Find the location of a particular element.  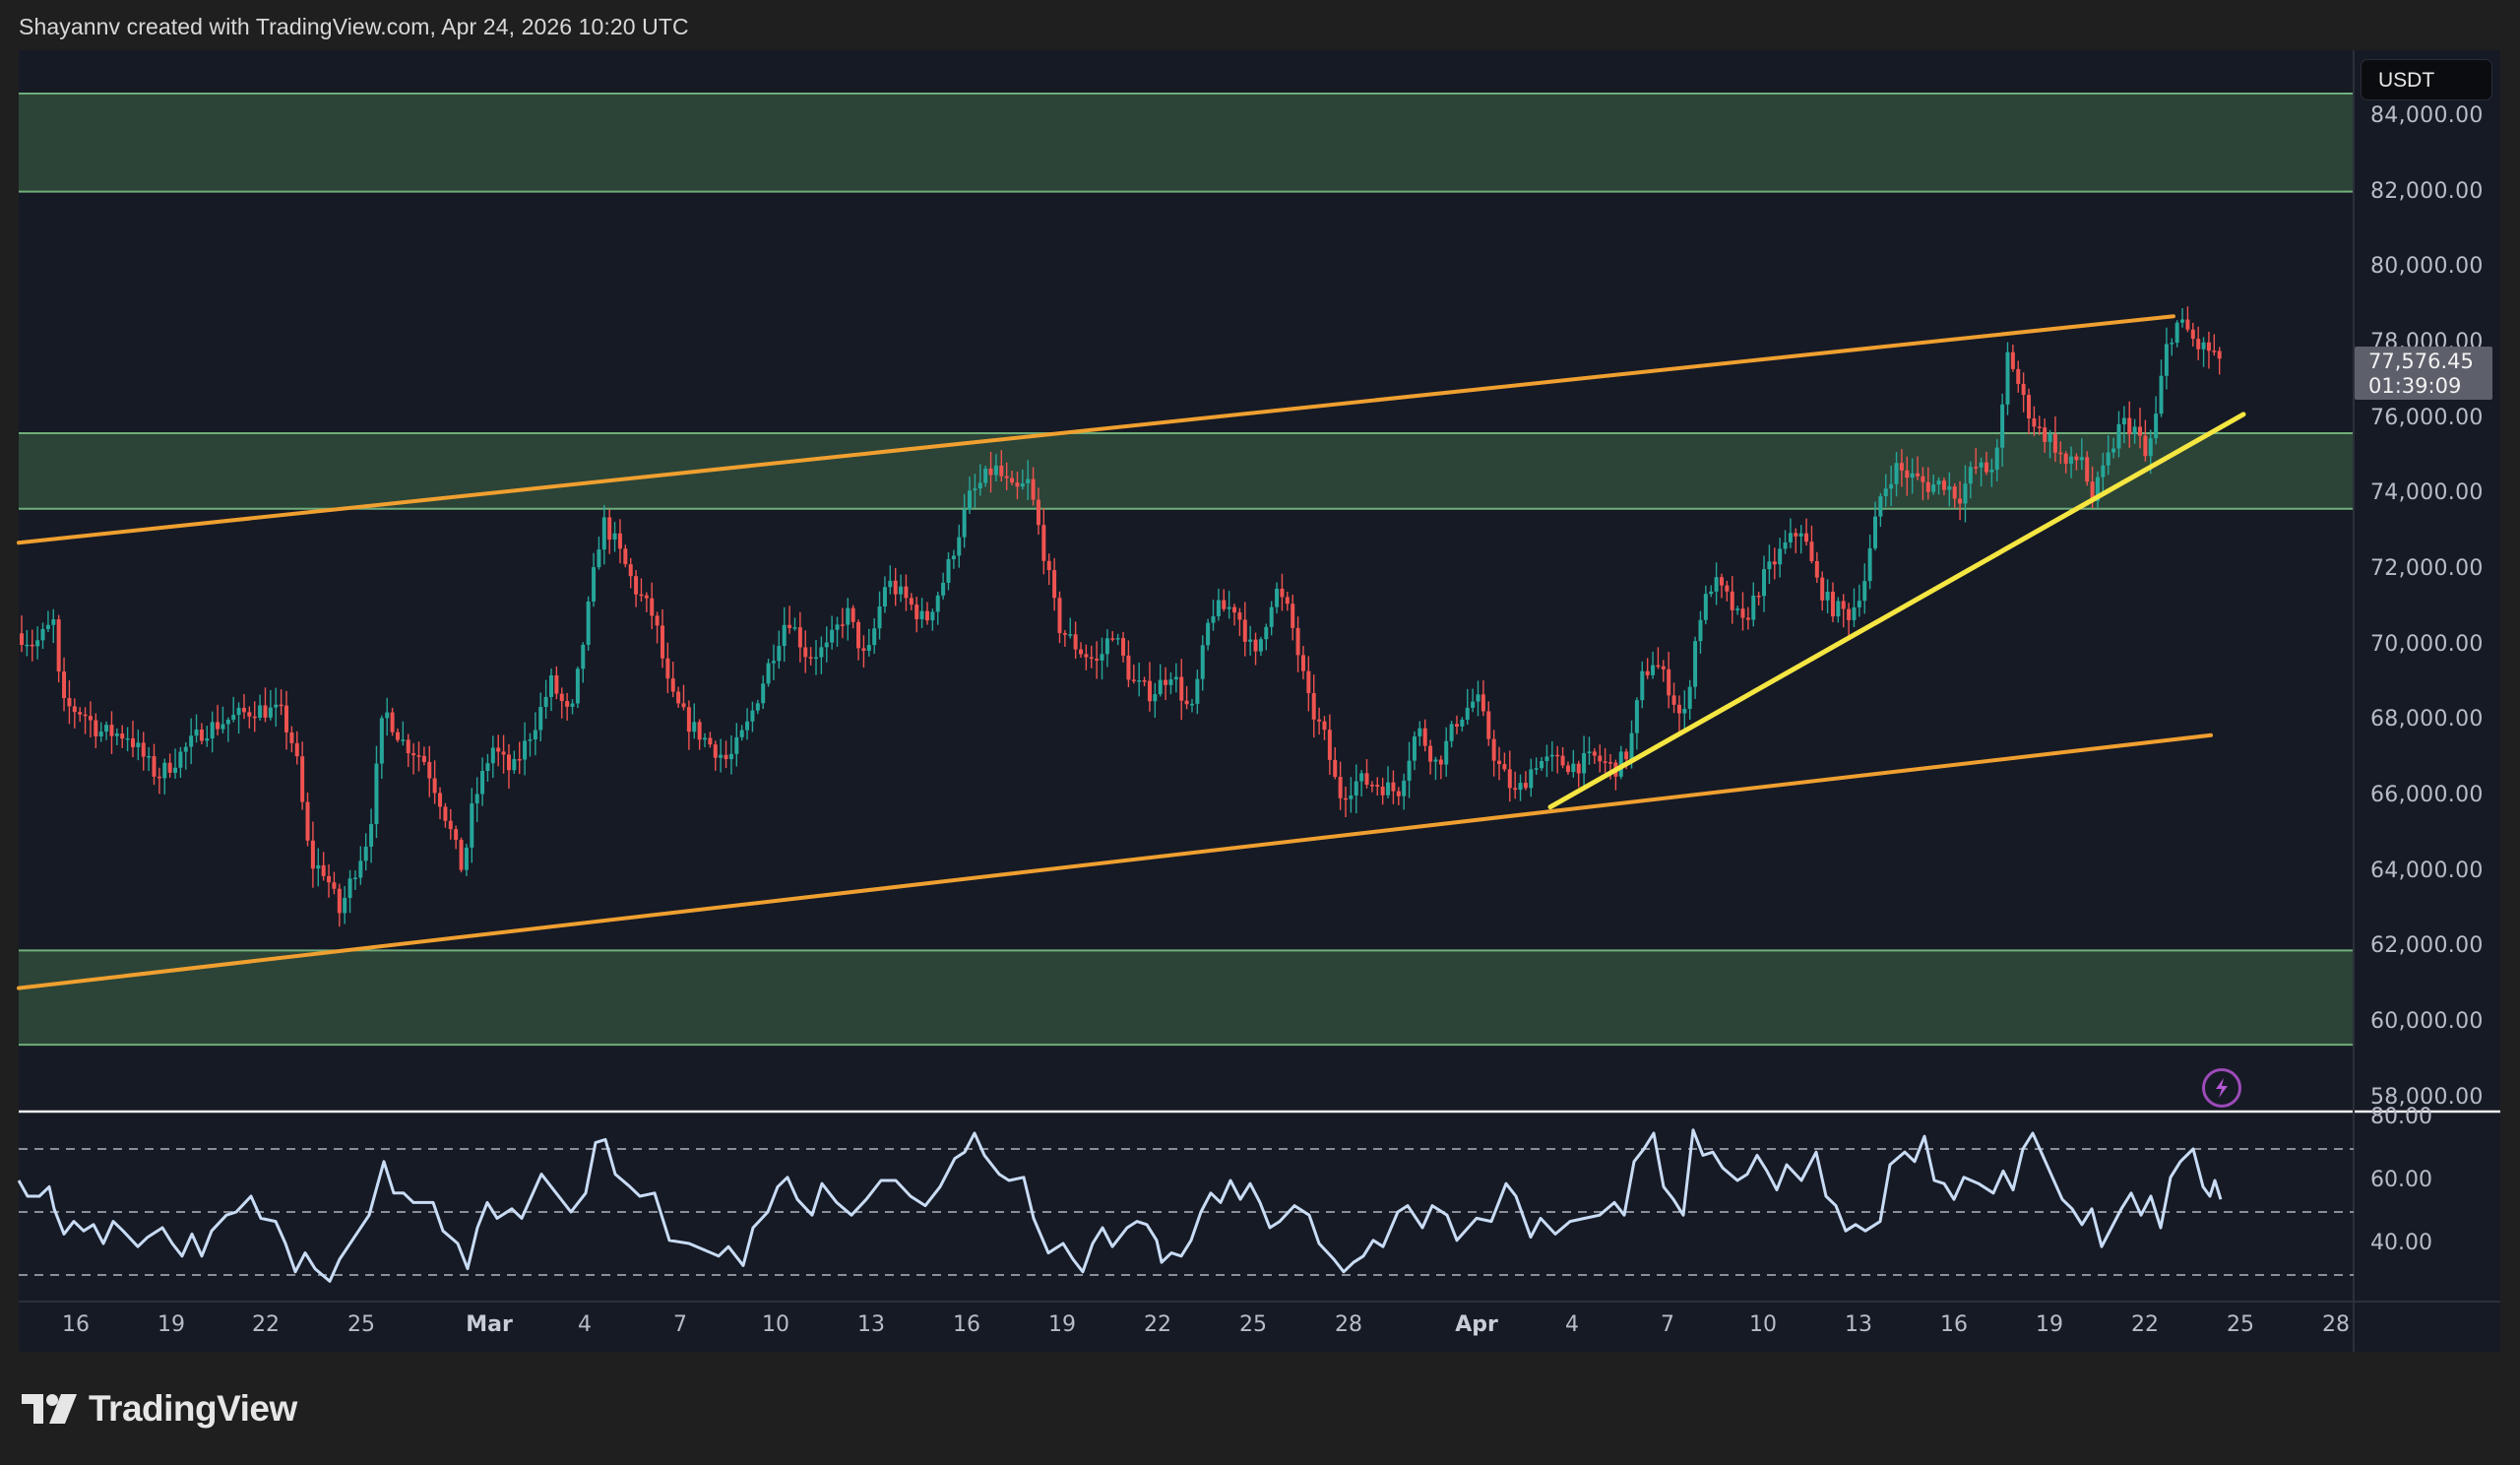

alert-lightning-icon is located at coordinates (2221, 1088).